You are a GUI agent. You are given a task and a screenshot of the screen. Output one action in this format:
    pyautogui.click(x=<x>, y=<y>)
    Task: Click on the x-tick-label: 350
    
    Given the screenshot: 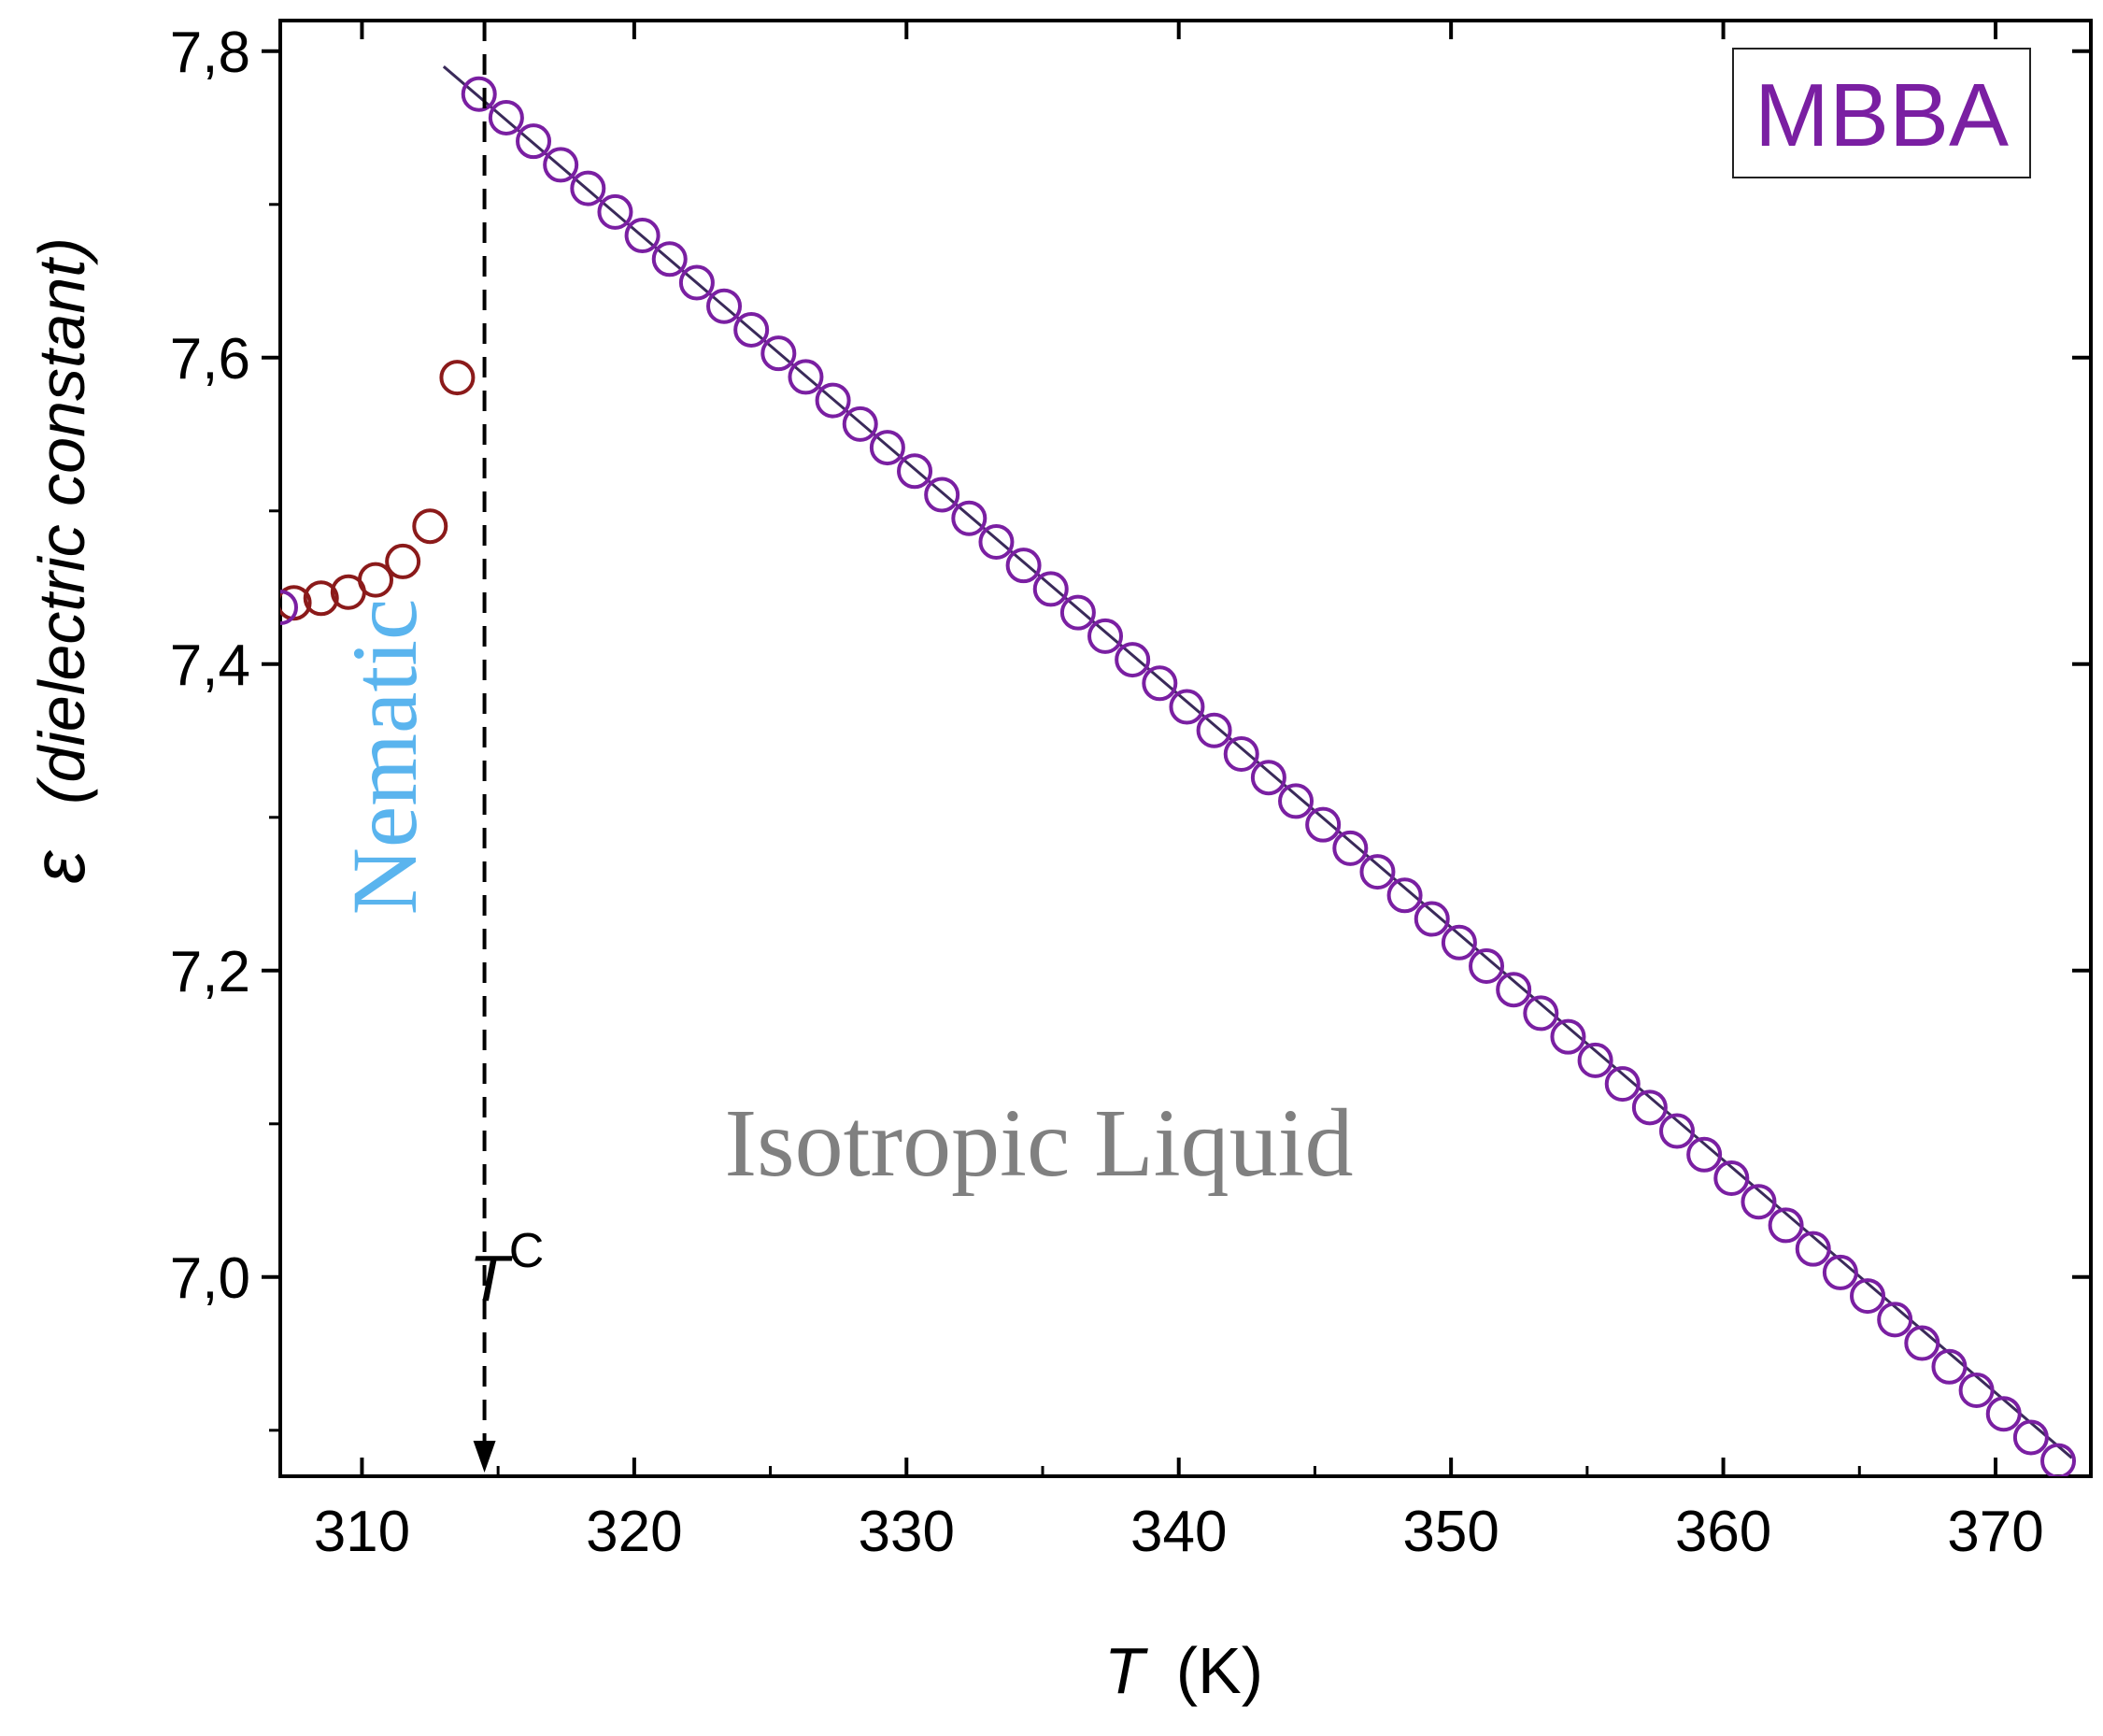 What is the action you would take?
    pyautogui.click(x=1451, y=1532)
    